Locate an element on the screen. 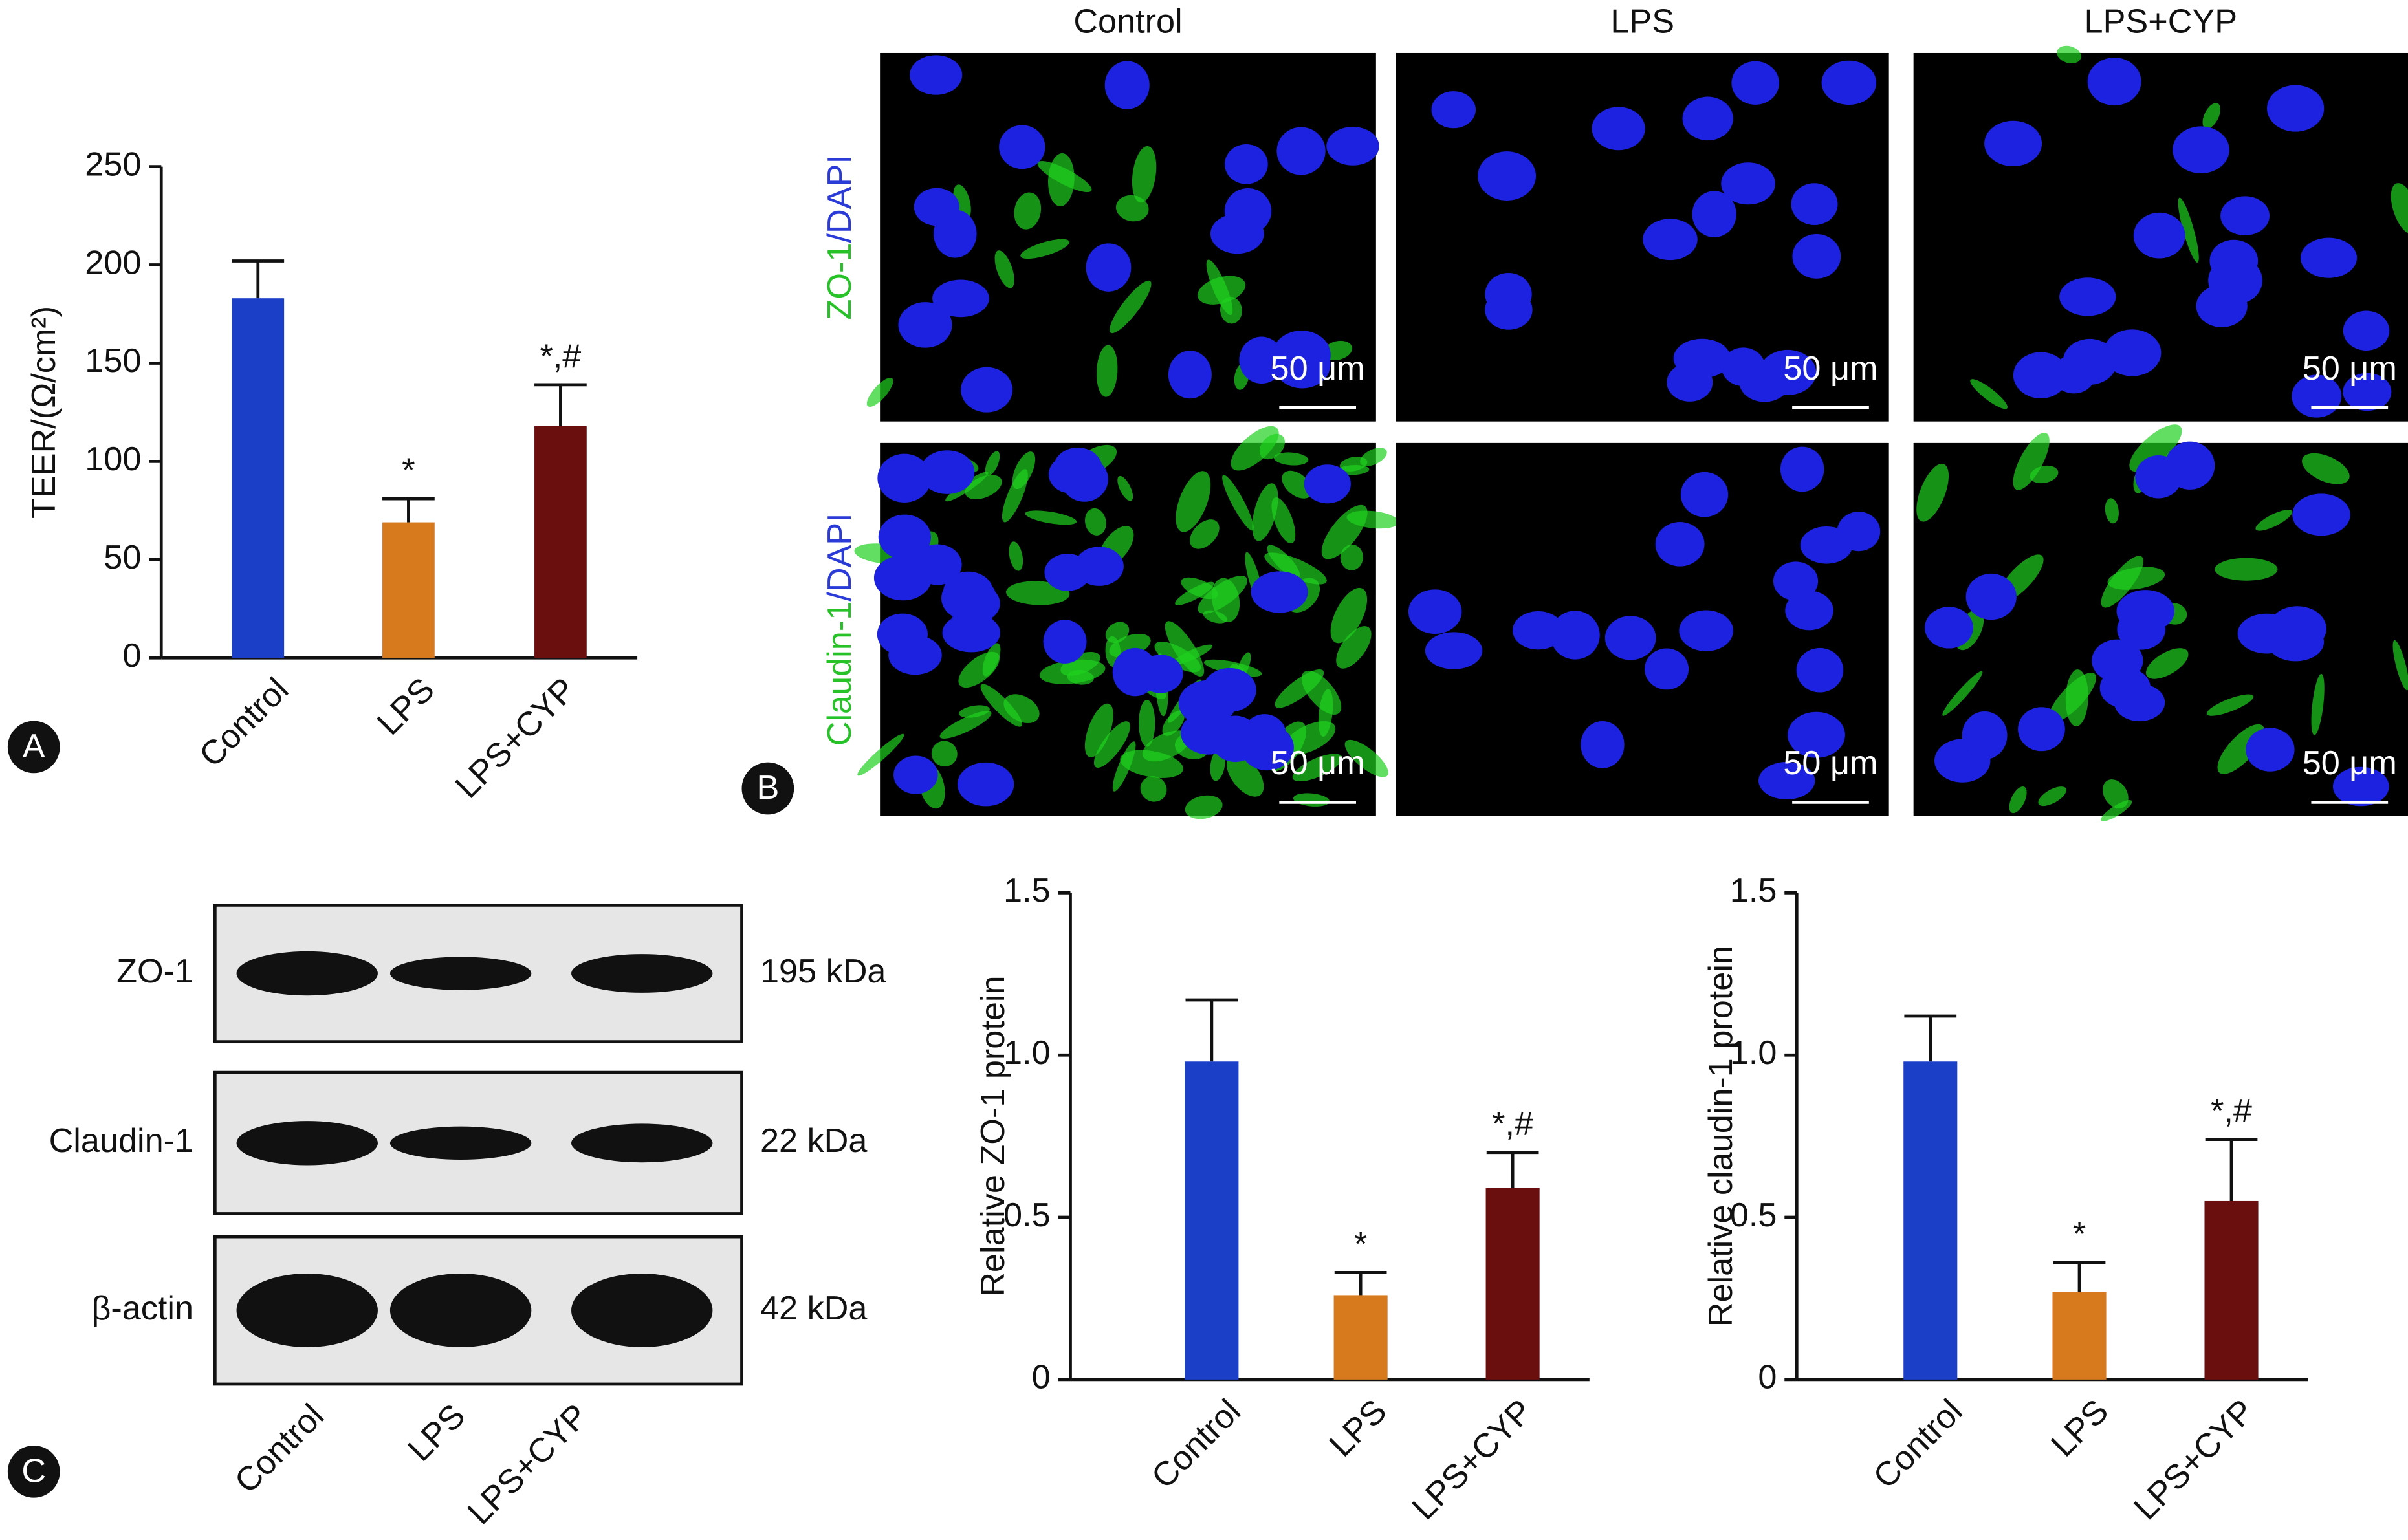 The image size is (2408, 1540). y-tick-label: 0.5 is located at coordinates (1027, 1215).